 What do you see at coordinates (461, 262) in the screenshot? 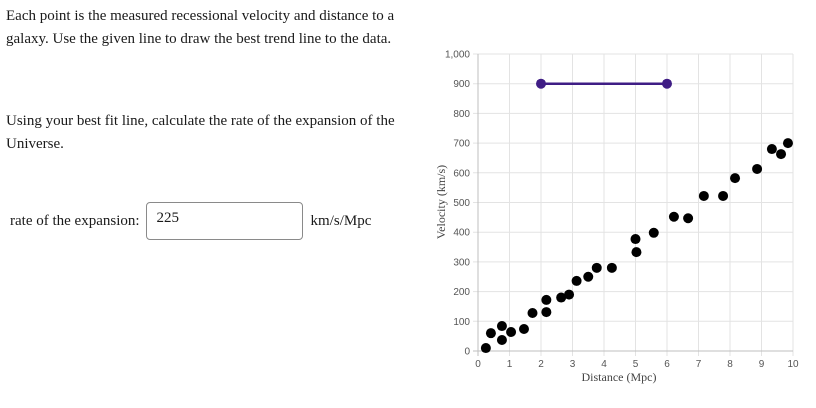
I see `y-tick-label: 300` at bounding box center [461, 262].